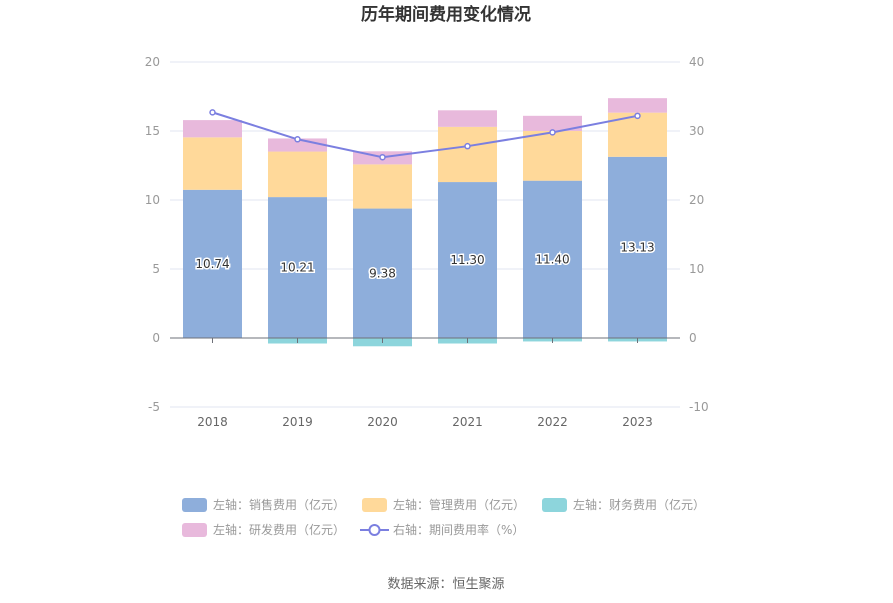 This screenshot has height=603, width=893. I want to click on bar-value-label: 11.40, so click(552, 259).